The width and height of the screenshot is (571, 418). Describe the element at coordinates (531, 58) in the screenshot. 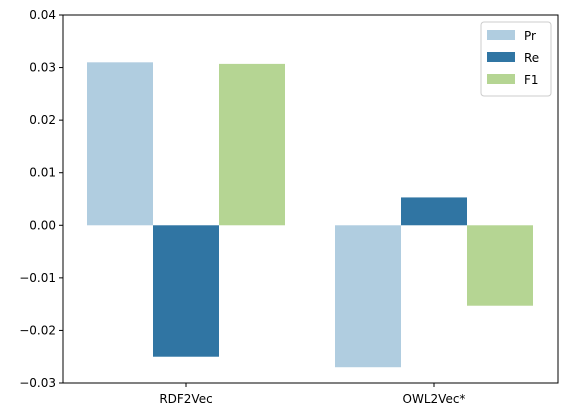

I see `legend-label-re: Re` at that location.